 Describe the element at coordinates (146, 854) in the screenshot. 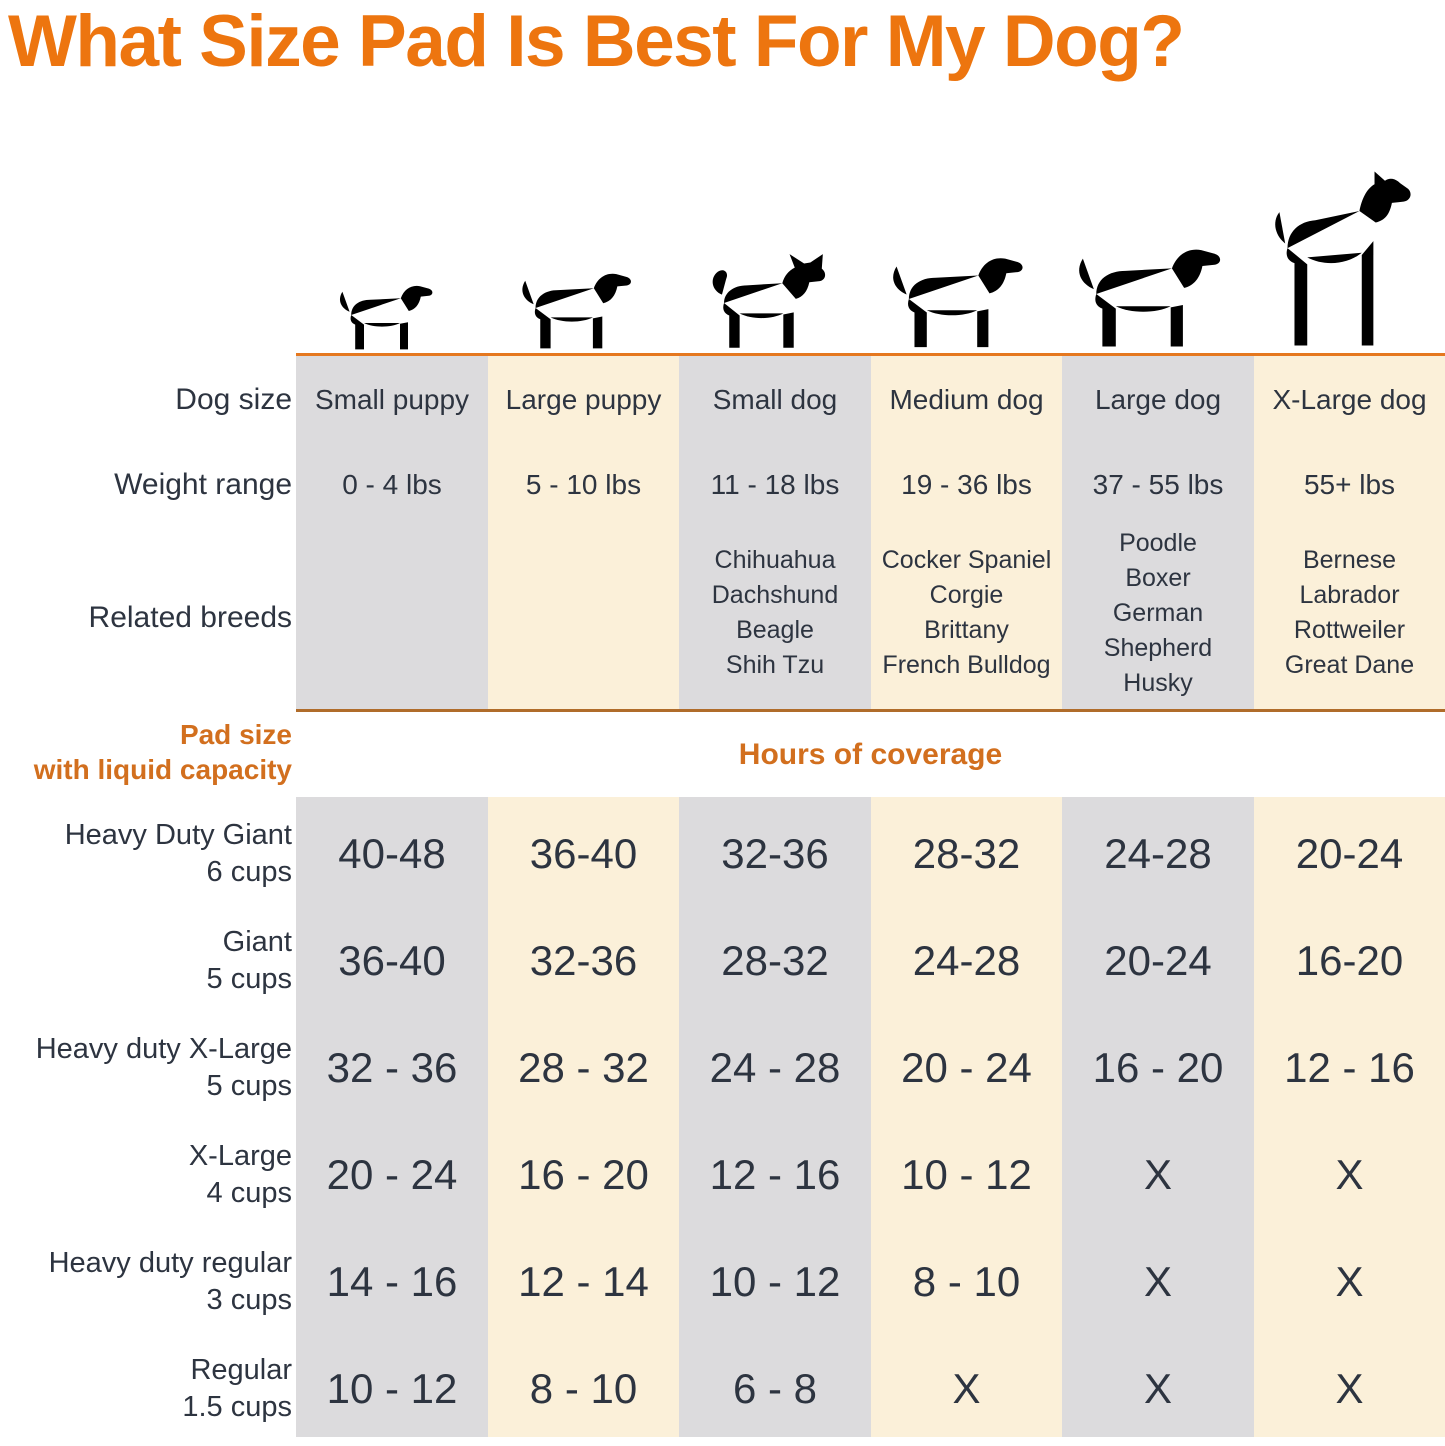

I see `pad-row-label-heavy-duty-giant: Heavy Duty Giant 6 cups` at that location.